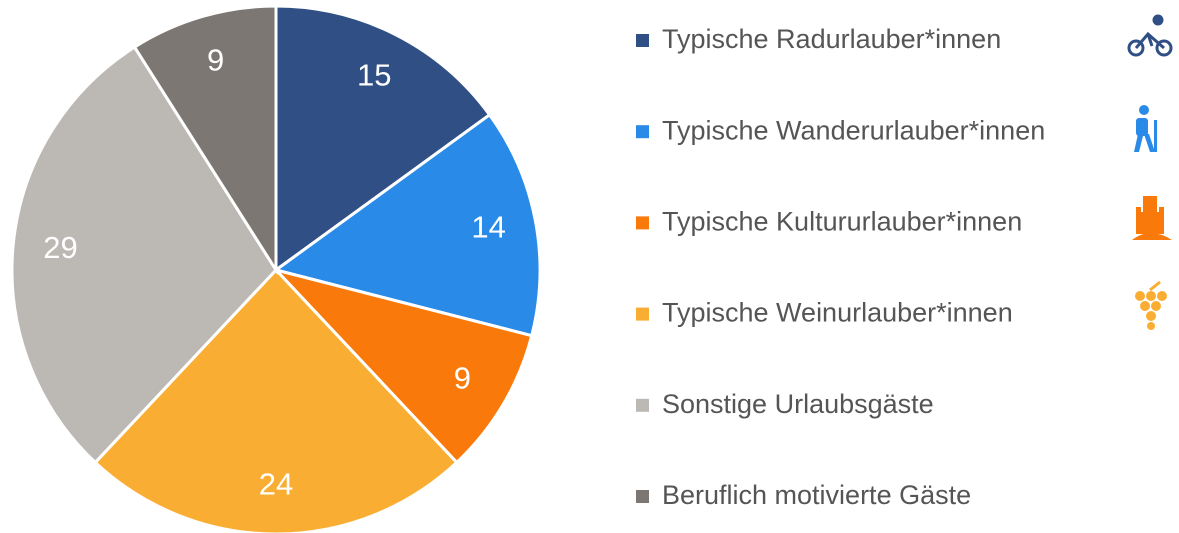 The width and height of the screenshot is (1179, 533). Describe the element at coordinates (853, 130) in the screenshot. I see `legend-label: Typische Wanderurlauber*innen` at that location.